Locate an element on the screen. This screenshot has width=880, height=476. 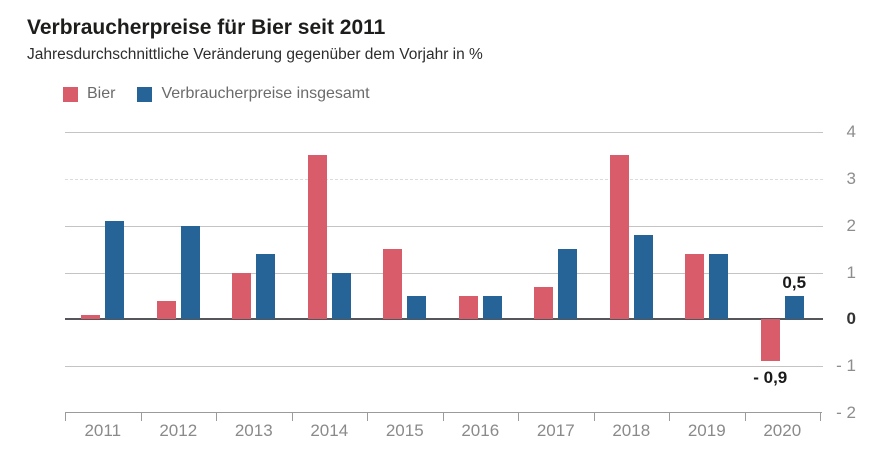
bar-insgesamt-2020 is located at coordinates (794, 307).